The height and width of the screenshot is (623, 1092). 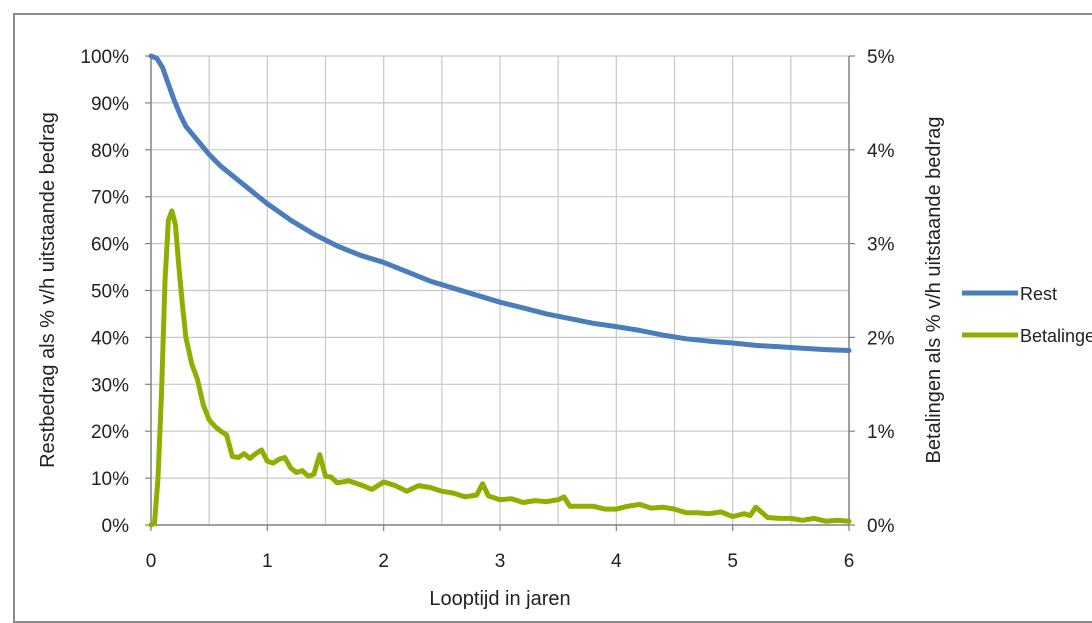 I want to click on y-tick-label: 100%, so click(x=104, y=57).